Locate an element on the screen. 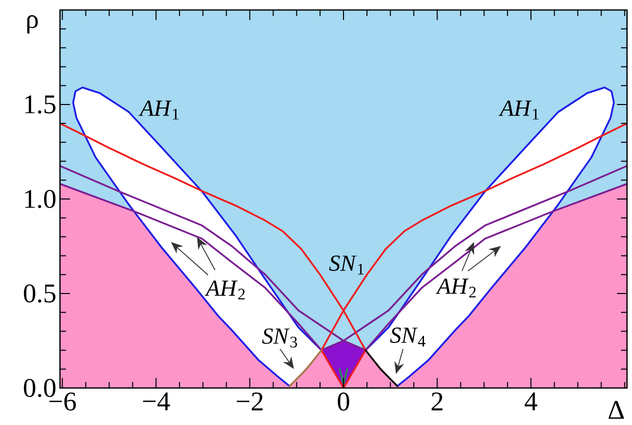 The height and width of the screenshot is (425, 632). annotation: SN$_{3}$ is located at coordinates (280, 338).